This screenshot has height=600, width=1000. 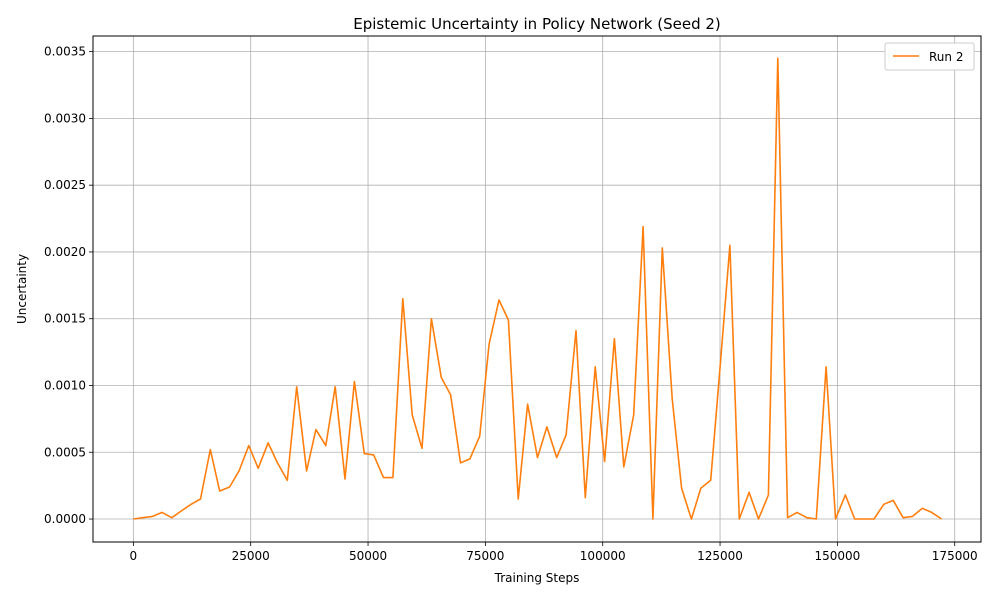 I want to click on y-tick-label: 0.0030, so click(x=65, y=118).